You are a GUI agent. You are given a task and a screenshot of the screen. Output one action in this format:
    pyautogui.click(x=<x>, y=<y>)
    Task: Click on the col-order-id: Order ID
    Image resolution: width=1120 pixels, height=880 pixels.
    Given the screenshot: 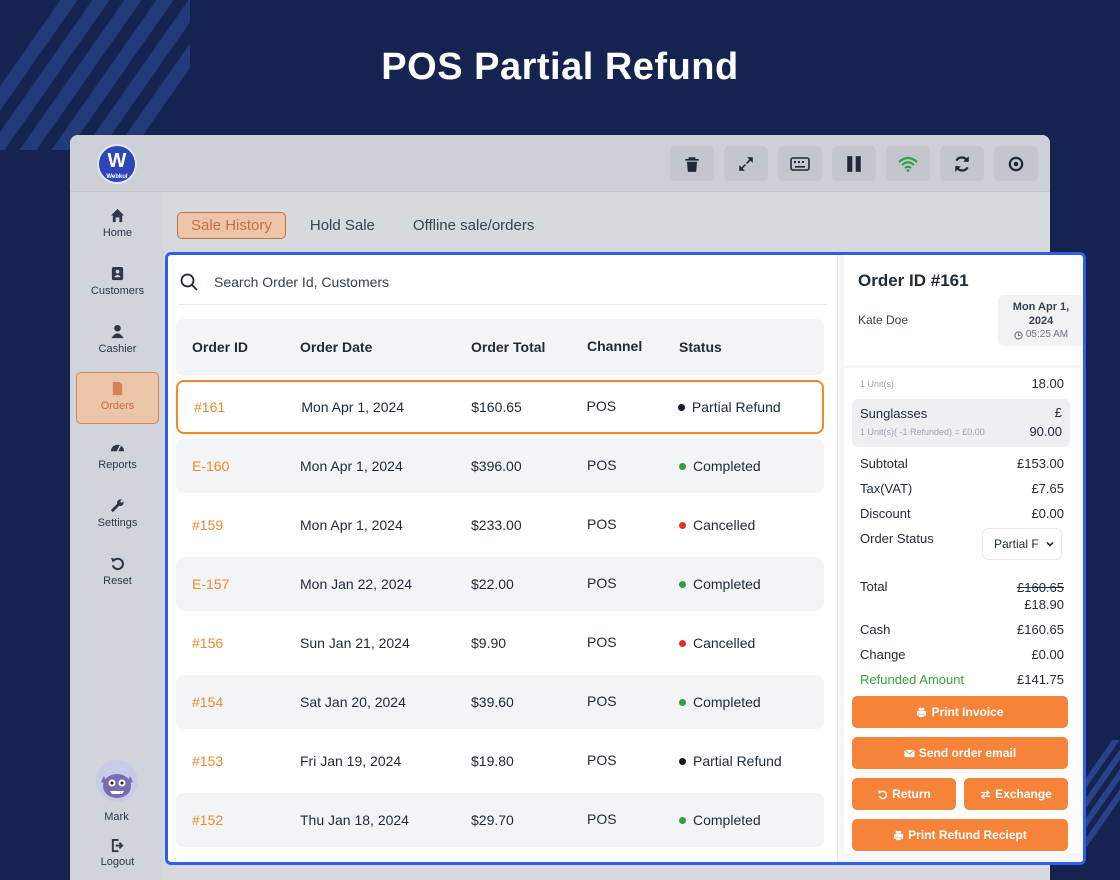 What is the action you would take?
    pyautogui.click(x=220, y=347)
    